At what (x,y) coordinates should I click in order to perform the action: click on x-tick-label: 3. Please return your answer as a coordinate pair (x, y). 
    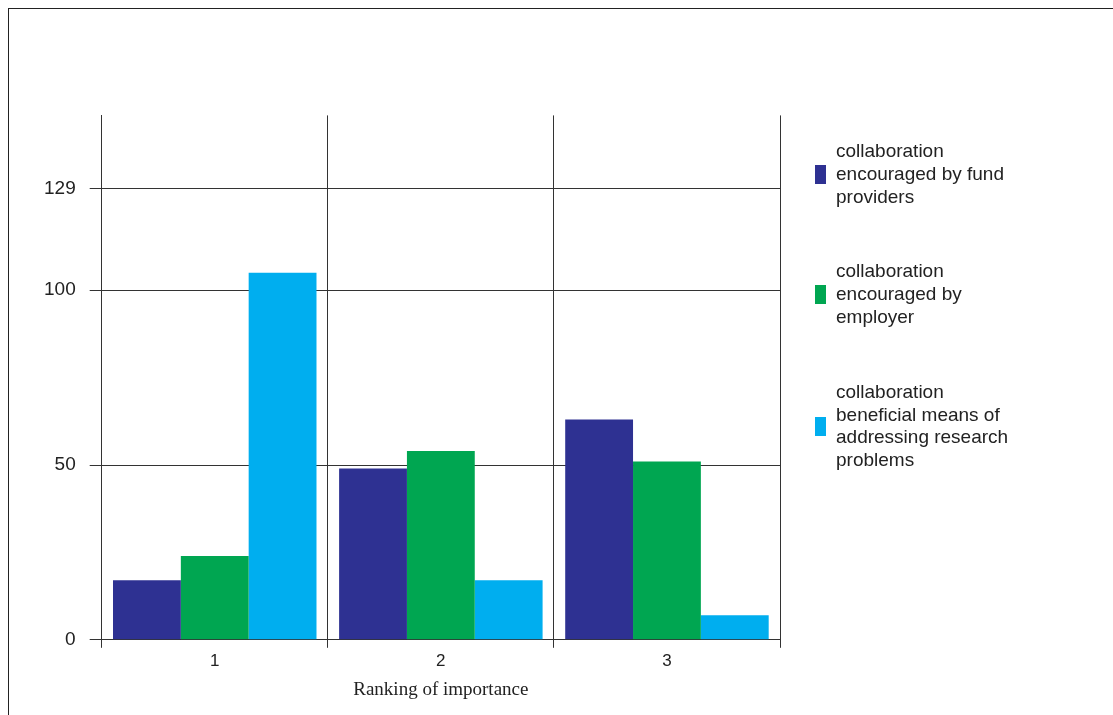
    Looking at the image, I should click on (667, 660).